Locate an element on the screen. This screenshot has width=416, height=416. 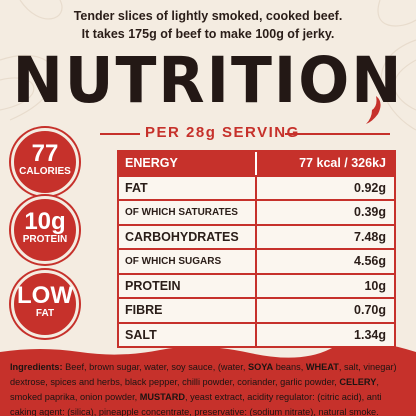
row-label: FAT is located at coordinates (188, 187).